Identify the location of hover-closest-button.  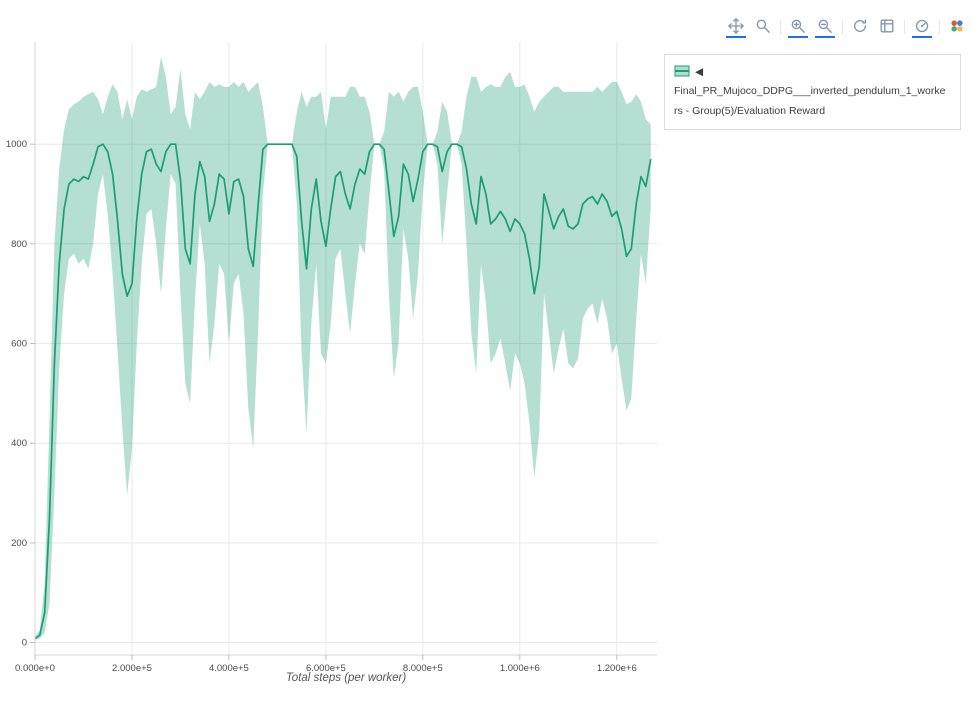
(922, 27).